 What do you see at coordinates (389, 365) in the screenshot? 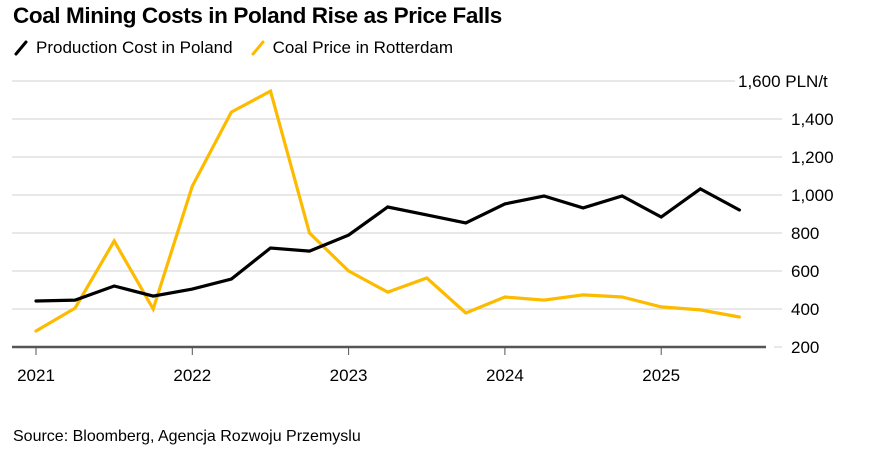
I see `x-axis: 2021 2022 2023 2024 2025` at bounding box center [389, 365].